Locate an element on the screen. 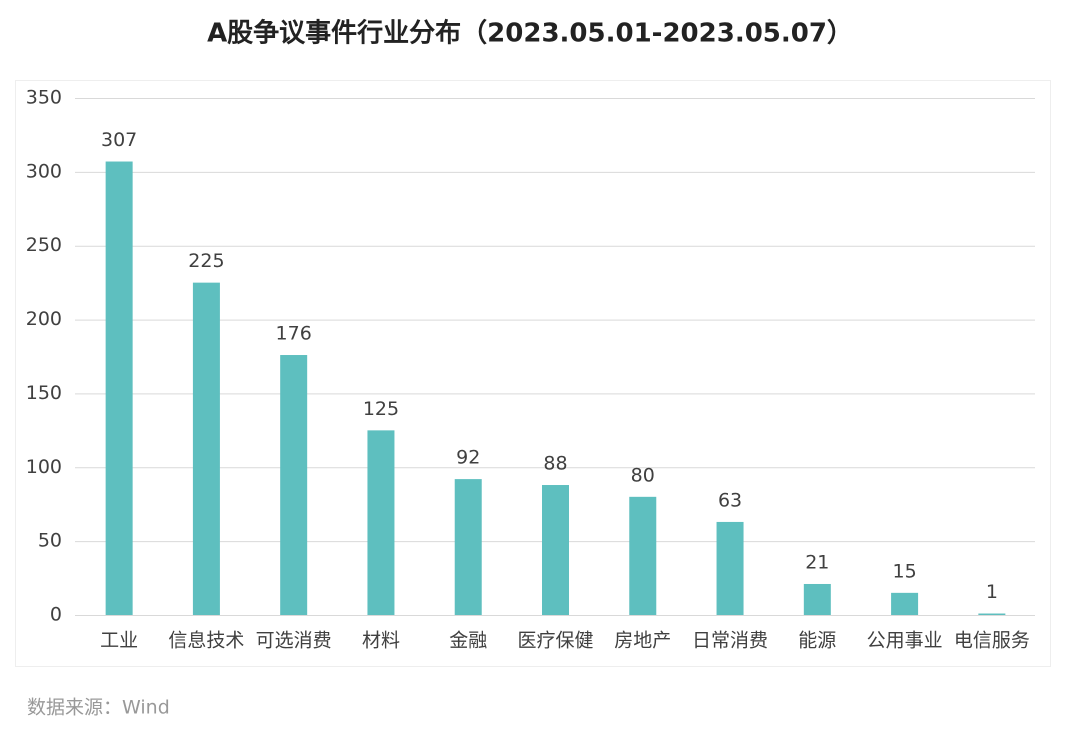 Image resolution: width=1071 pixels, height=734 pixels. x-tick-label: 房地产 is located at coordinates (642, 641).